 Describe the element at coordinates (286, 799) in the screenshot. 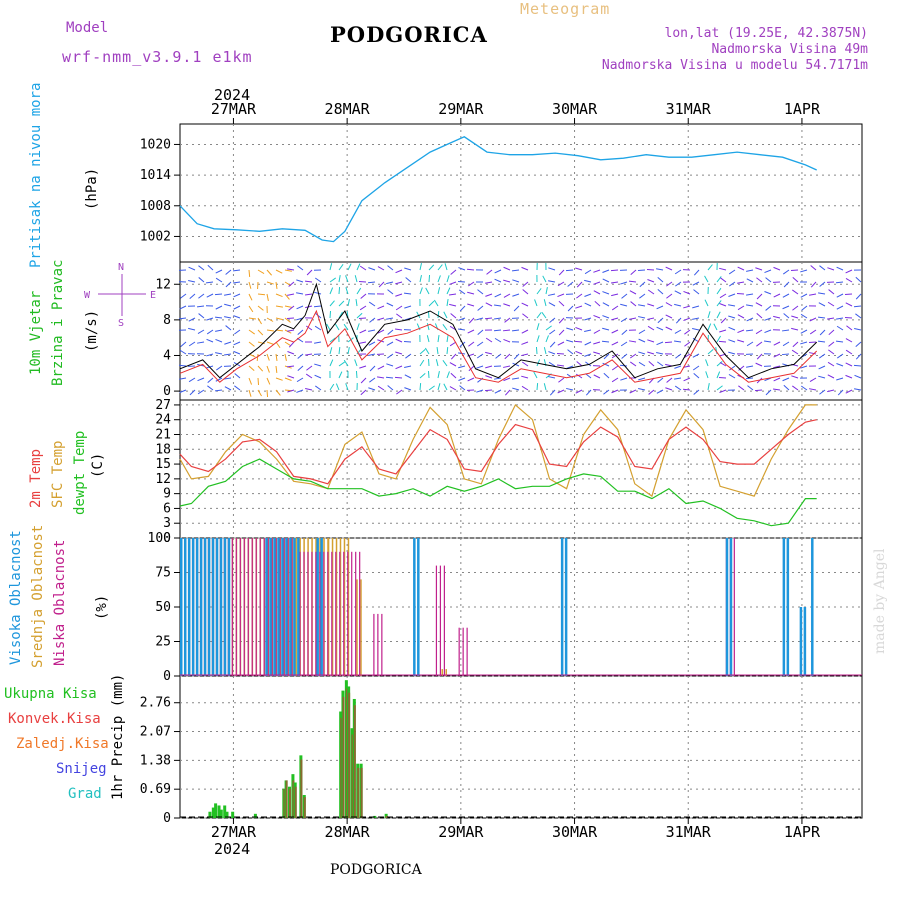

I see `conv-precip-bar` at that location.